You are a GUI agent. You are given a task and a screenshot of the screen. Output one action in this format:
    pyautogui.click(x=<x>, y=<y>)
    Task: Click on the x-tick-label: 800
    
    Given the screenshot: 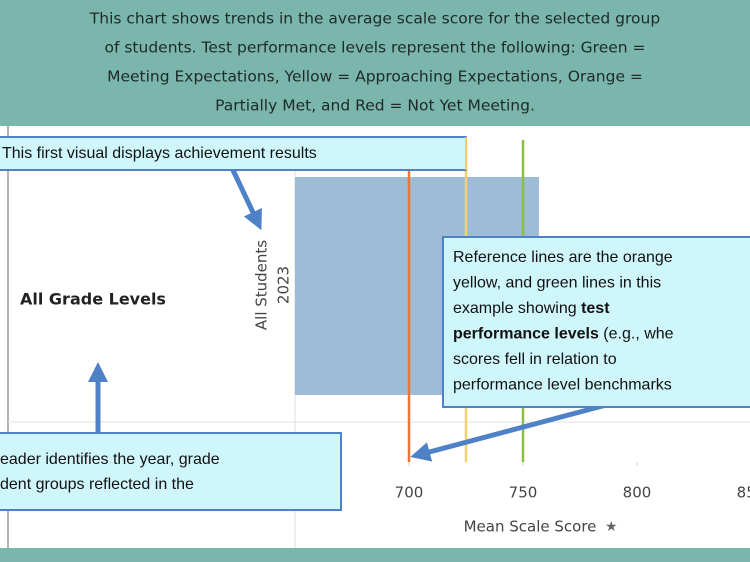 What is the action you would take?
    pyautogui.click(x=637, y=493)
    